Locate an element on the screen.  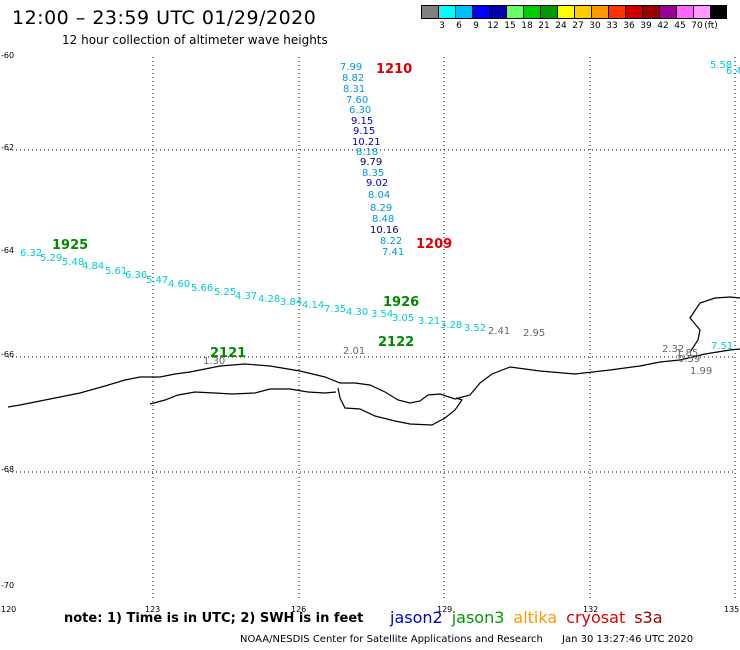
wave-height-value: 8.35 is located at coordinates (373, 173).